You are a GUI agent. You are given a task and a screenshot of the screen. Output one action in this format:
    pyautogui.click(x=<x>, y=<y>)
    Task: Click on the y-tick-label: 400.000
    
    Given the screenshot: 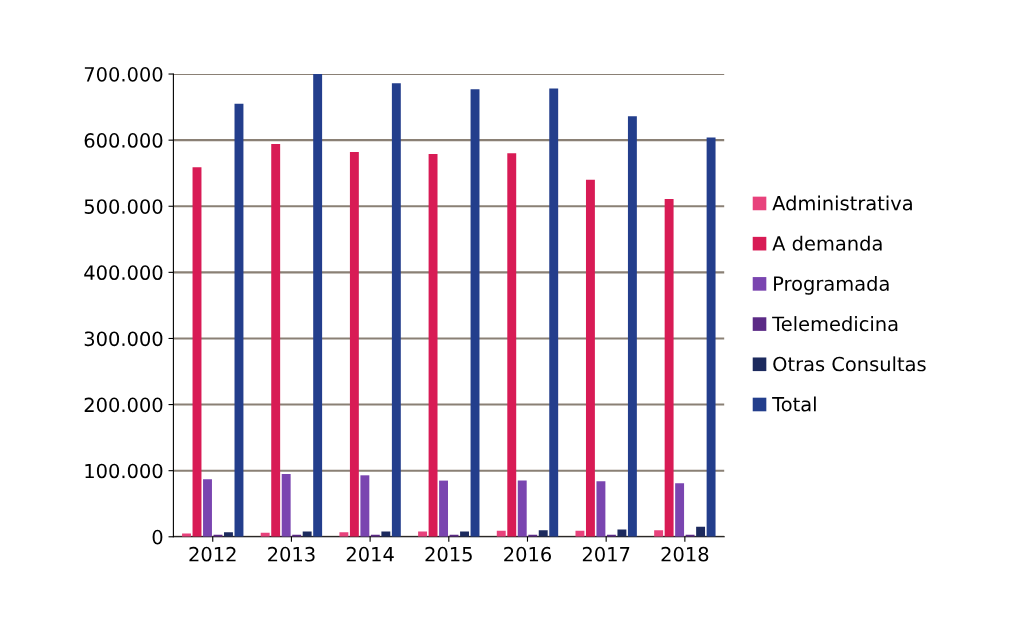 What is the action you would take?
    pyautogui.click(x=123, y=273)
    